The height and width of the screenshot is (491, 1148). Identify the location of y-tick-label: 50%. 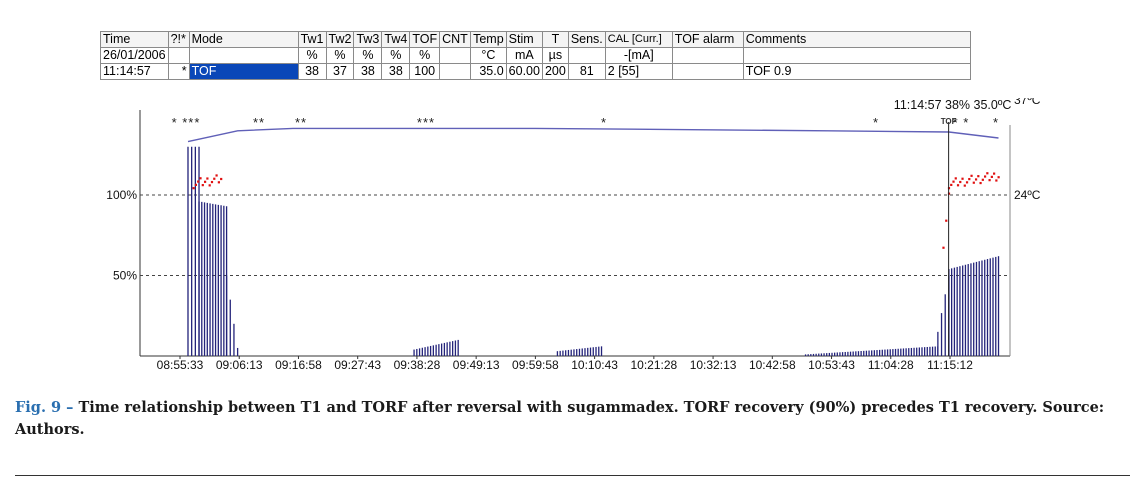
(125, 276).